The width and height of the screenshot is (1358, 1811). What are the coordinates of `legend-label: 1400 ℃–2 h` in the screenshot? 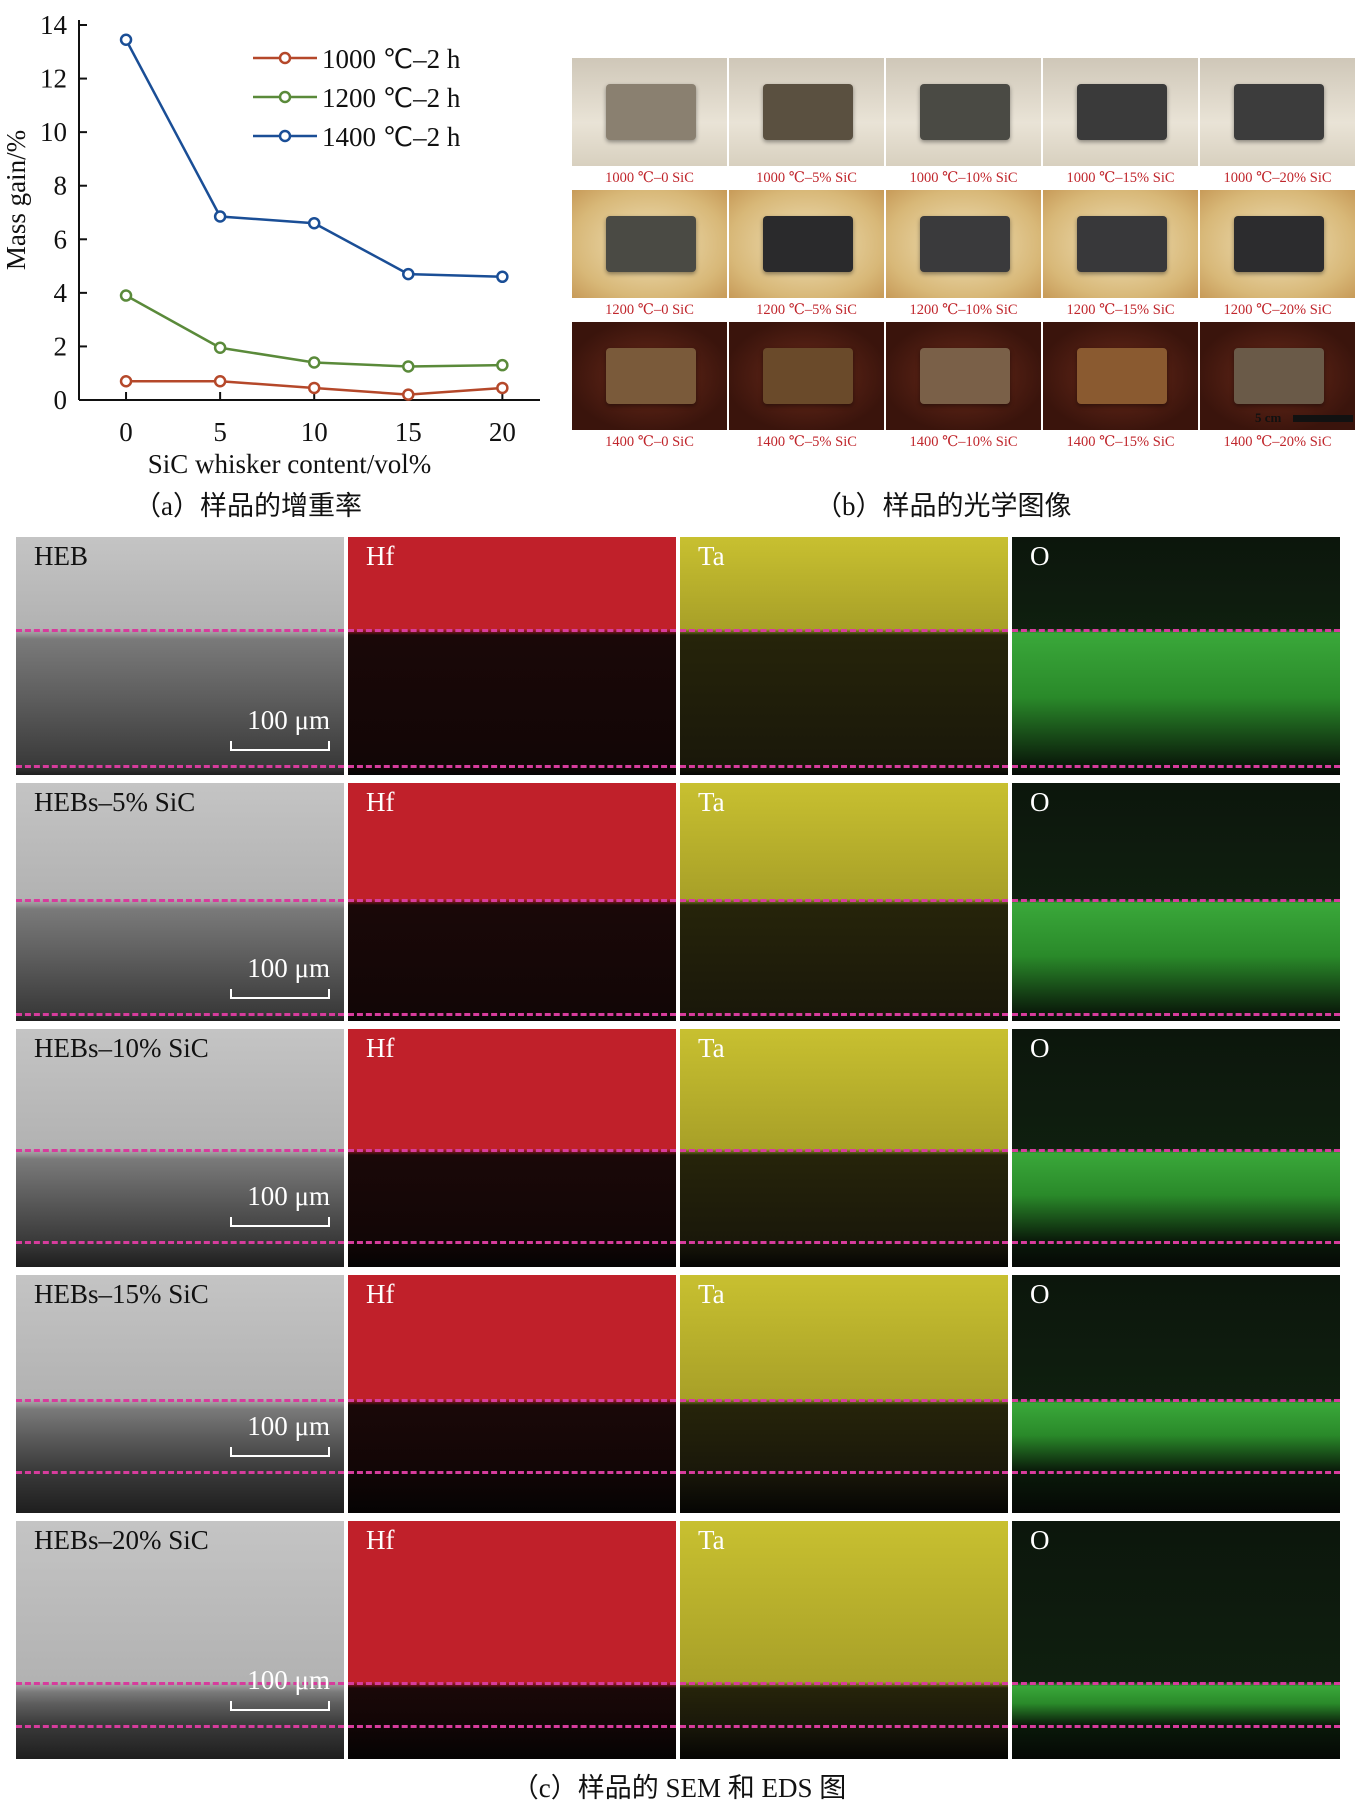 It's located at (391, 137).